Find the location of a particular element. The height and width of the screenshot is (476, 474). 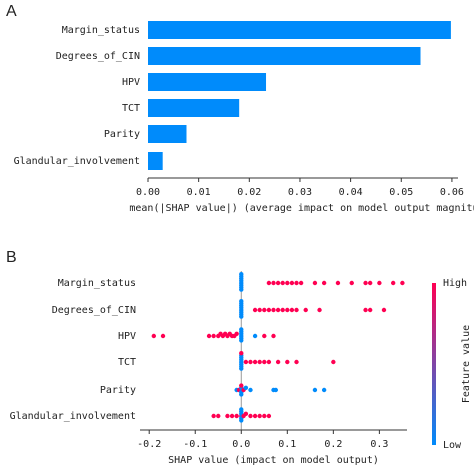

x-tick-label: -0.1 is located at coordinates (195, 444).